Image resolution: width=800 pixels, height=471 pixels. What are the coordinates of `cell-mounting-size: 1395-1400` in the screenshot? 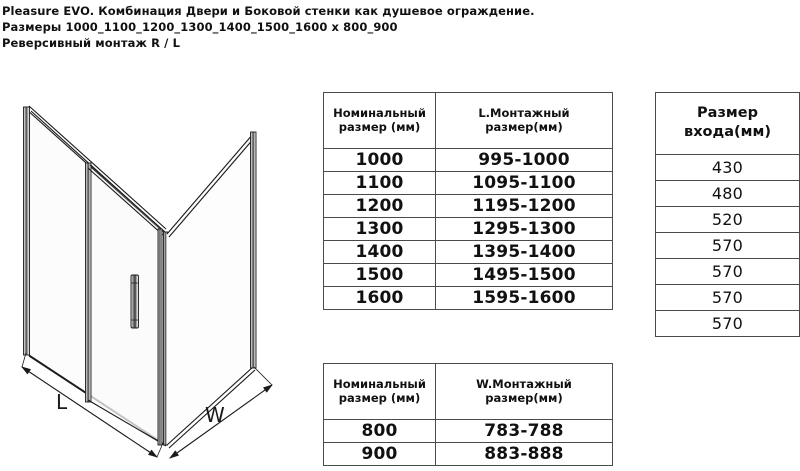 It's located at (524, 252).